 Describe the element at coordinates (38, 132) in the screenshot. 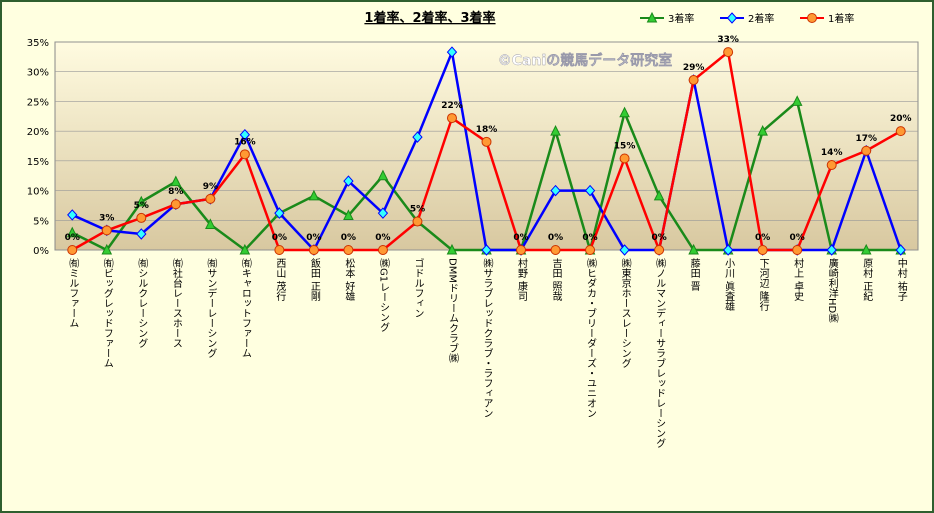

I see `y-tick-label: 20%` at that location.